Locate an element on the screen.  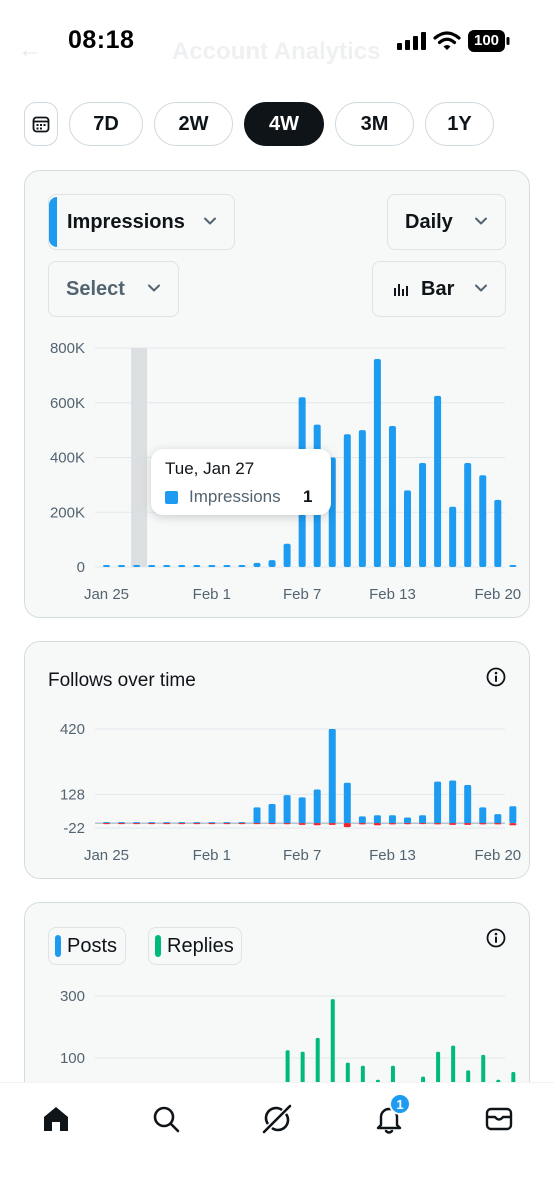
wifi-icon is located at coordinates (447, 40).